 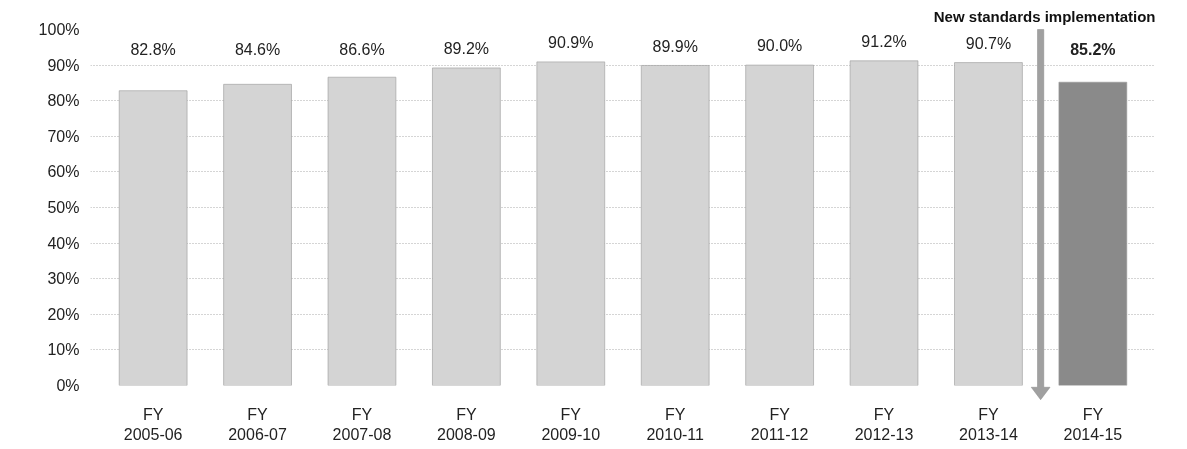 I want to click on y-tick-label: 10%, so click(x=63, y=350).